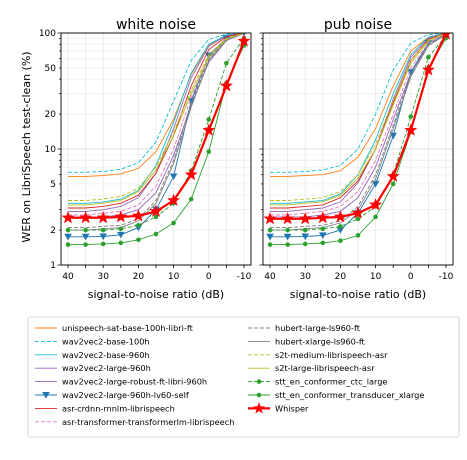 The image size is (467, 460). What do you see at coordinates (349, 395) in the screenshot?
I see `legend-label: stt_en_conformer_transducer_xlarge` at bounding box center [349, 395].